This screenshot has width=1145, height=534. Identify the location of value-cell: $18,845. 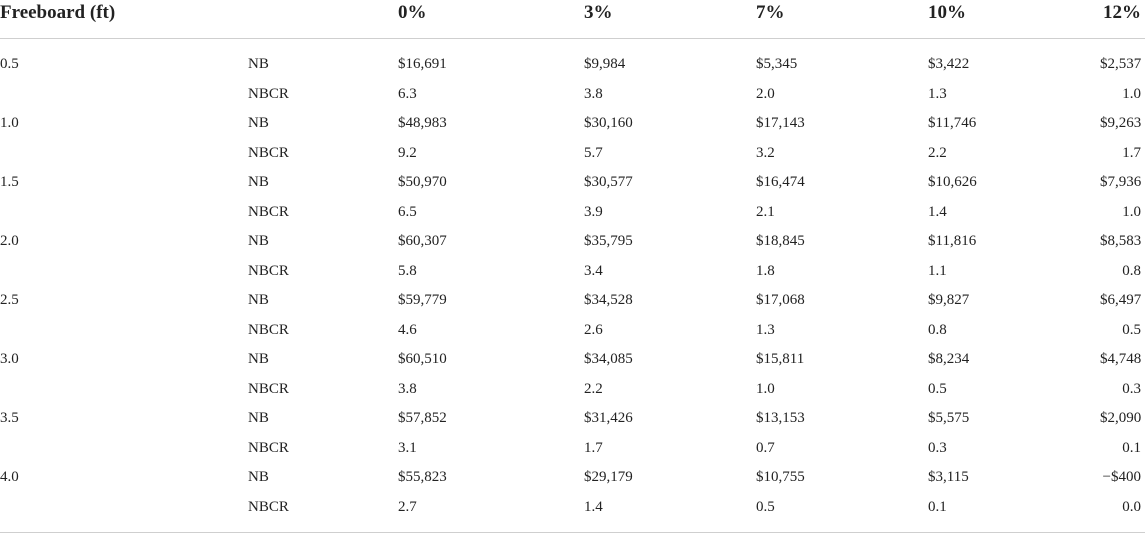
(780, 241).